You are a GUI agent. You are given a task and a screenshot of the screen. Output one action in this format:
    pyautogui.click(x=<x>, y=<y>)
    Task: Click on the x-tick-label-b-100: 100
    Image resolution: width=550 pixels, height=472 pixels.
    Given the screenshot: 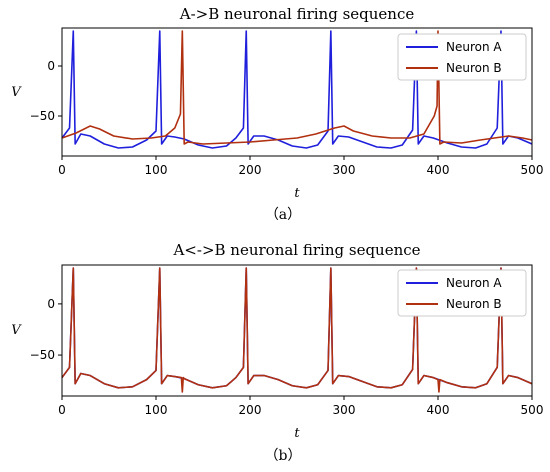 What is the action you would take?
    pyautogui.click(x=156, y=410)
    